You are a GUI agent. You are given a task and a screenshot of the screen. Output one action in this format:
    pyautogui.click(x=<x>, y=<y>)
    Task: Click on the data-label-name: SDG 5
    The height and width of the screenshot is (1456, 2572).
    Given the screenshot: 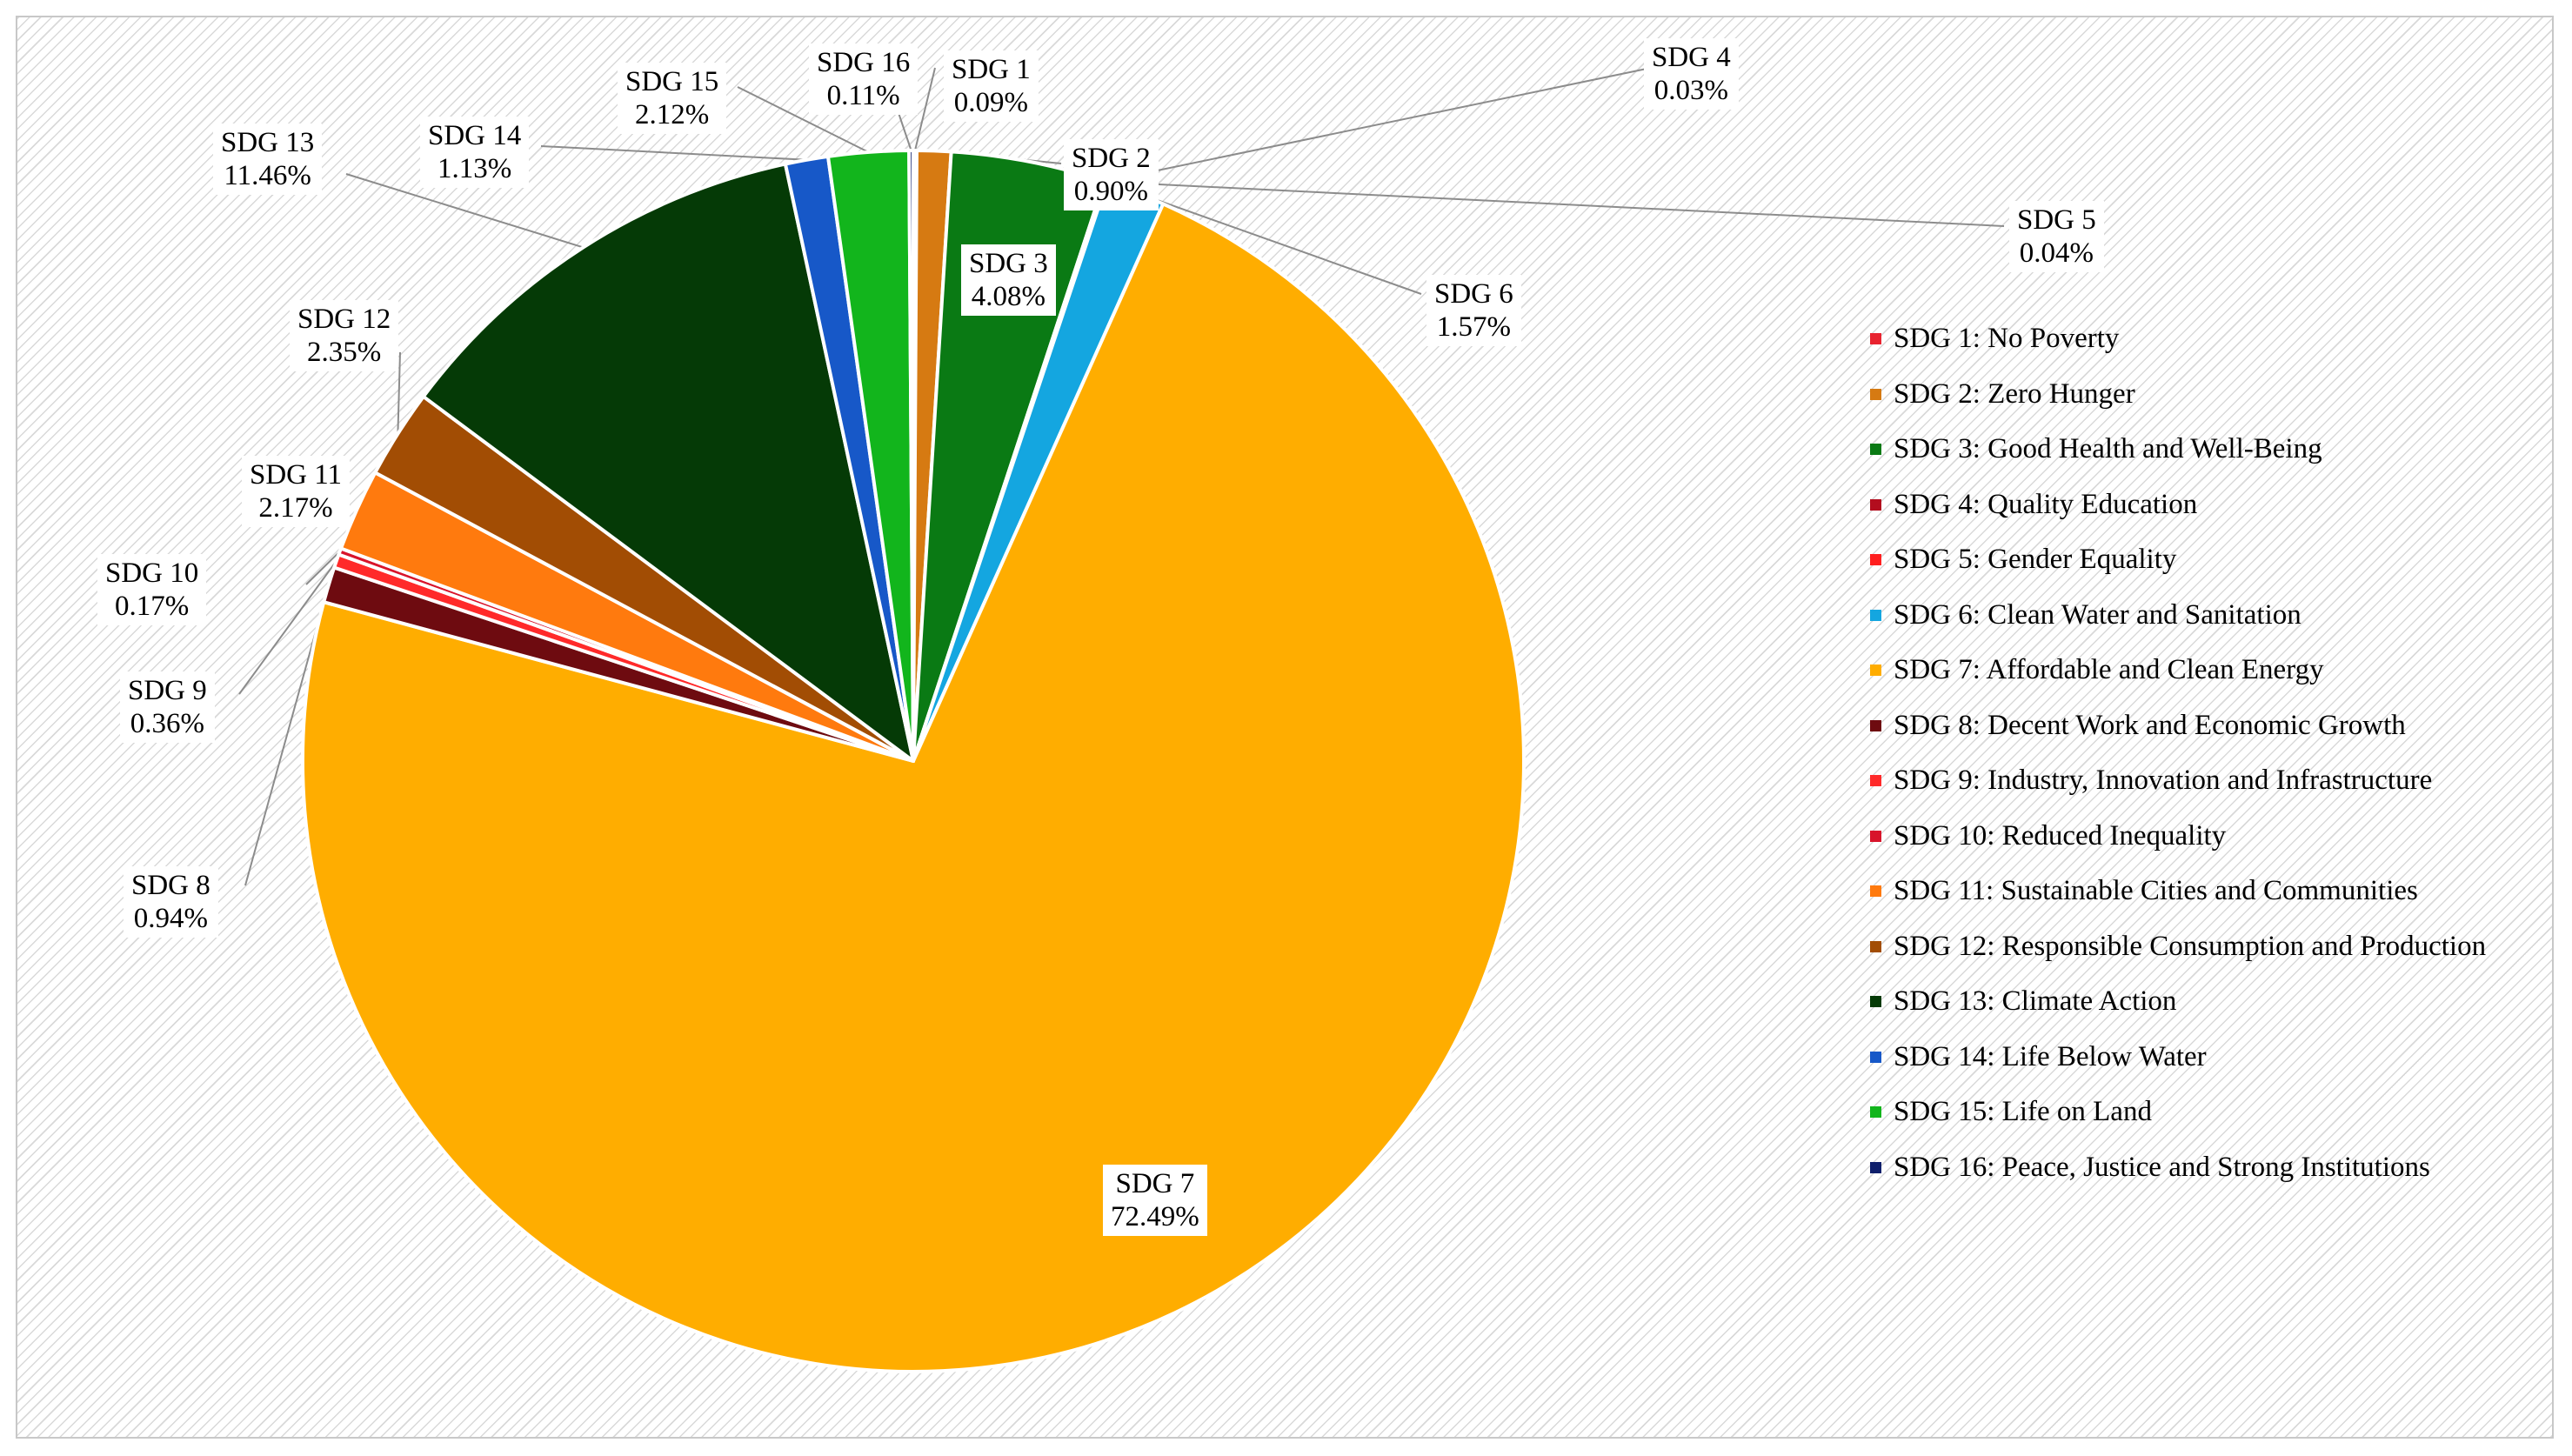 What is the action you would take?
    pyautogui.click(x=2056, y=220)
    